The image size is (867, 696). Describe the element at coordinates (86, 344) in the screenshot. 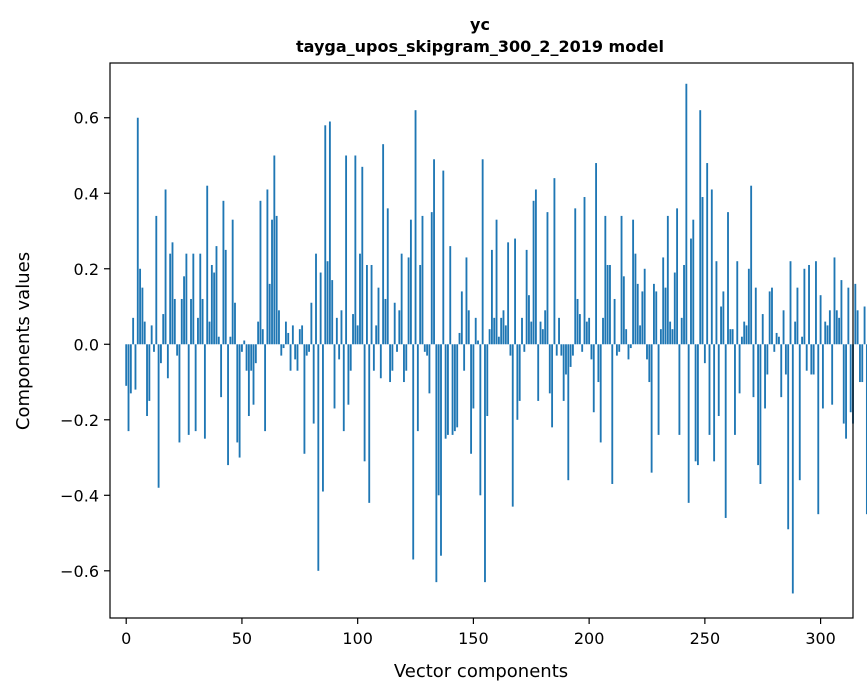

I see `y-tick-label: 0.0` at that location.